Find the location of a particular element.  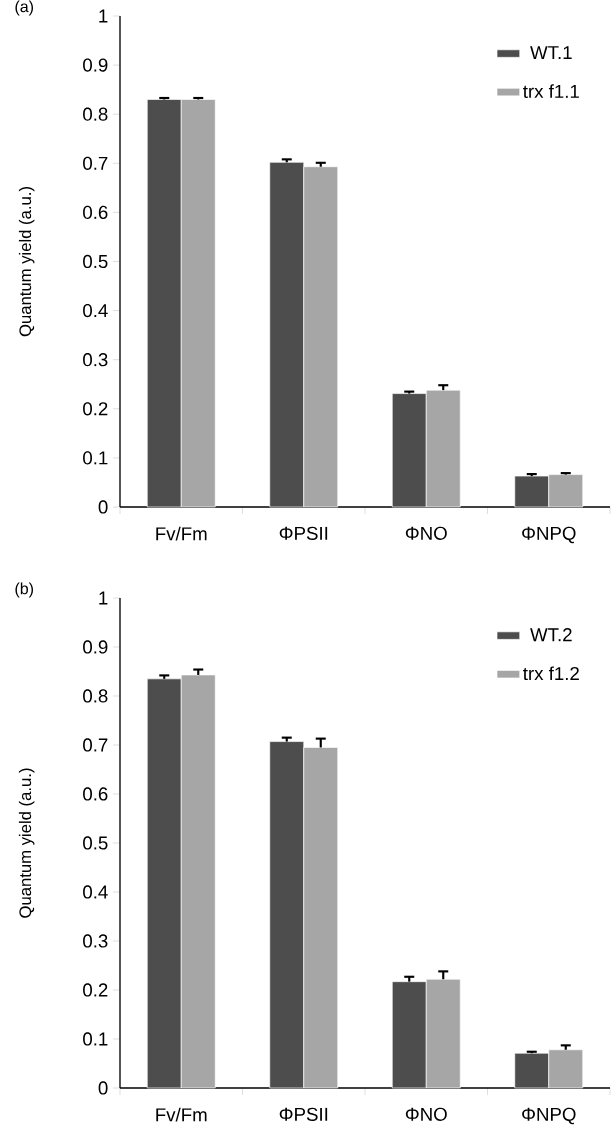

chart-title: (b) is located at coordinates (24, 590).